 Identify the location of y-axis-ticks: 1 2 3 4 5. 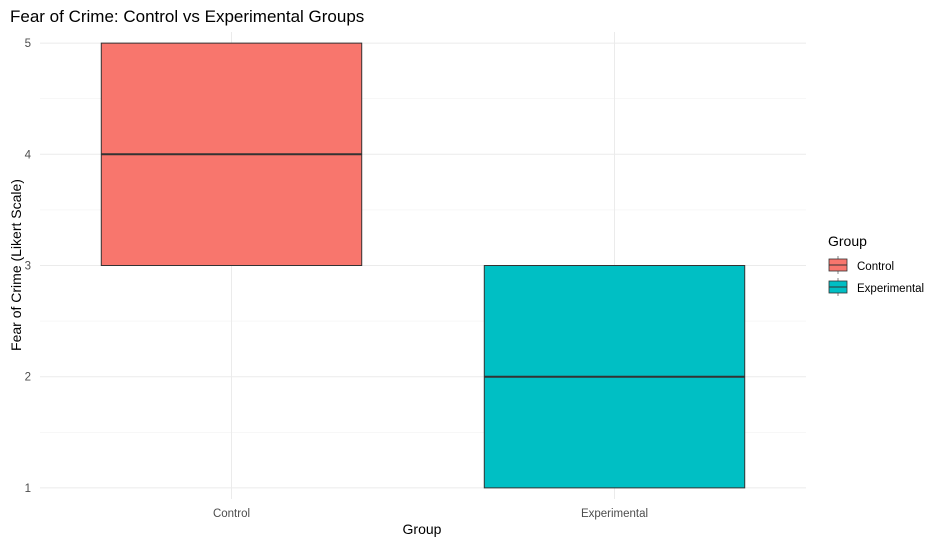
(28, 266).